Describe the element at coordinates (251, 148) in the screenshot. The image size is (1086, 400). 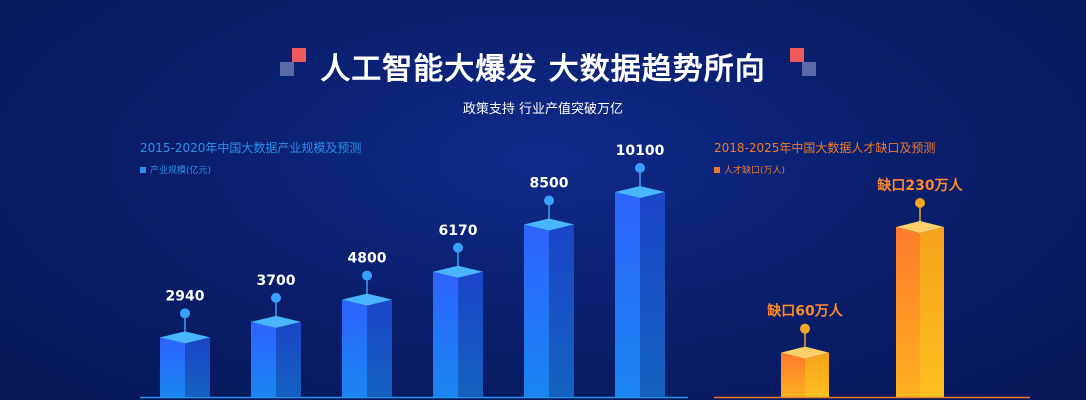
I see `left-chart-title: 2015-2020年中国大数据产业规模及预测` at that location.